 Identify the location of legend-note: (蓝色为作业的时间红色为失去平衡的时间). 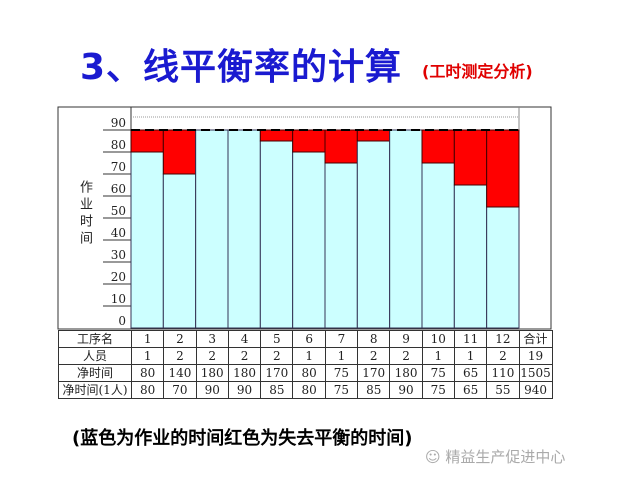
(242, 438).